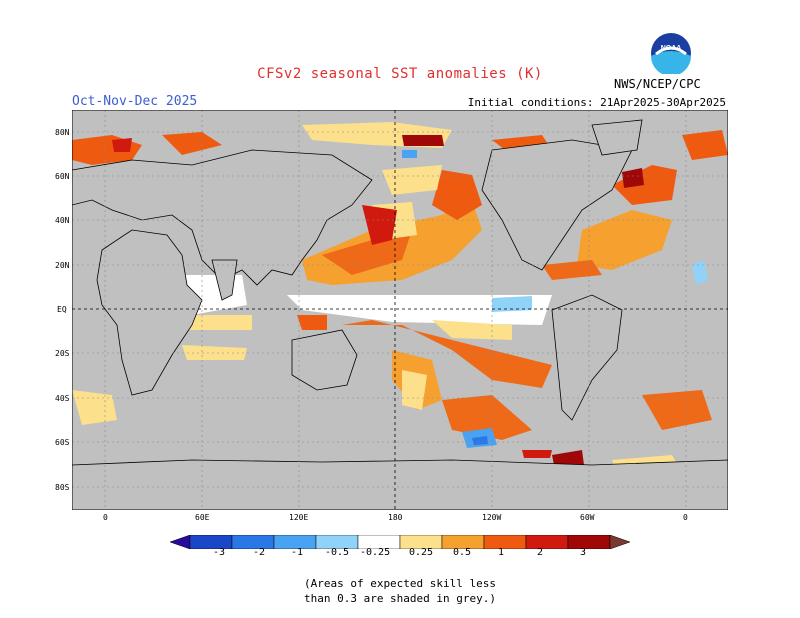 Image resolution: width=800 pixels, height=618 pixels. Describe the element at coordinates (62, 176) in the screenshot. I see `lat-label: 60N` at that location.